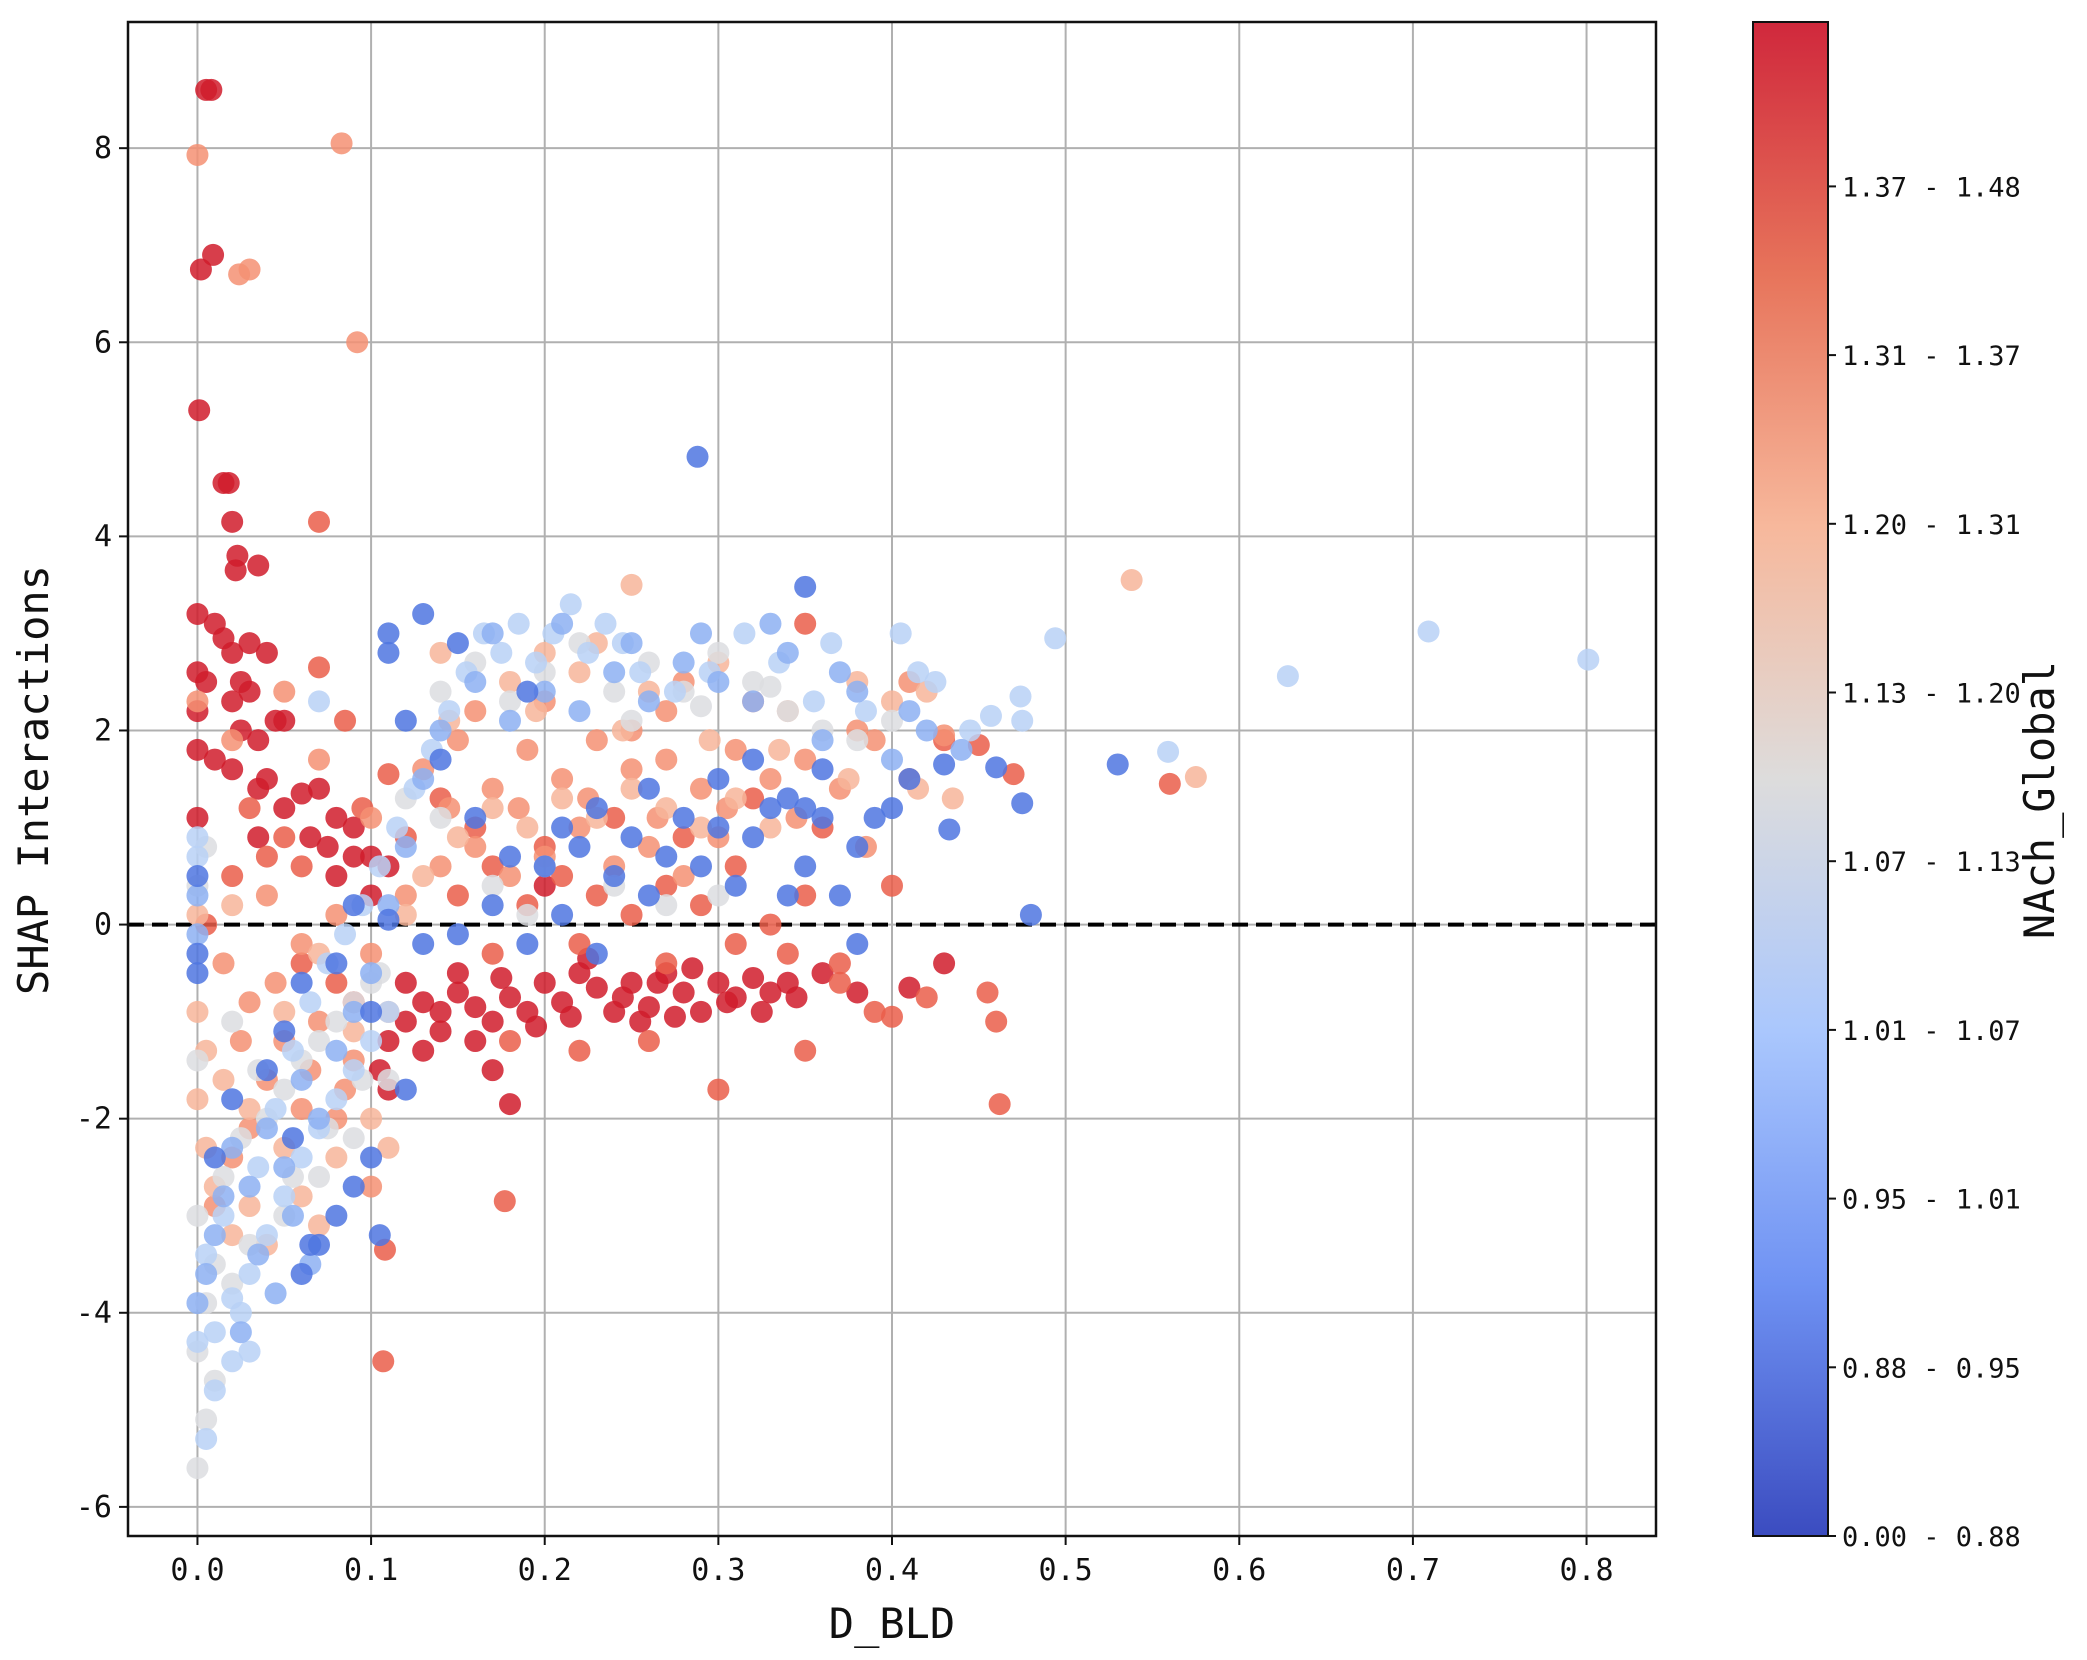 The width and height of the screenshot is (2087, 1660). Describe the element at coordinates (33, 780) in the screenshot. I see `y-axis-label: SHAP Interactions` at that location.